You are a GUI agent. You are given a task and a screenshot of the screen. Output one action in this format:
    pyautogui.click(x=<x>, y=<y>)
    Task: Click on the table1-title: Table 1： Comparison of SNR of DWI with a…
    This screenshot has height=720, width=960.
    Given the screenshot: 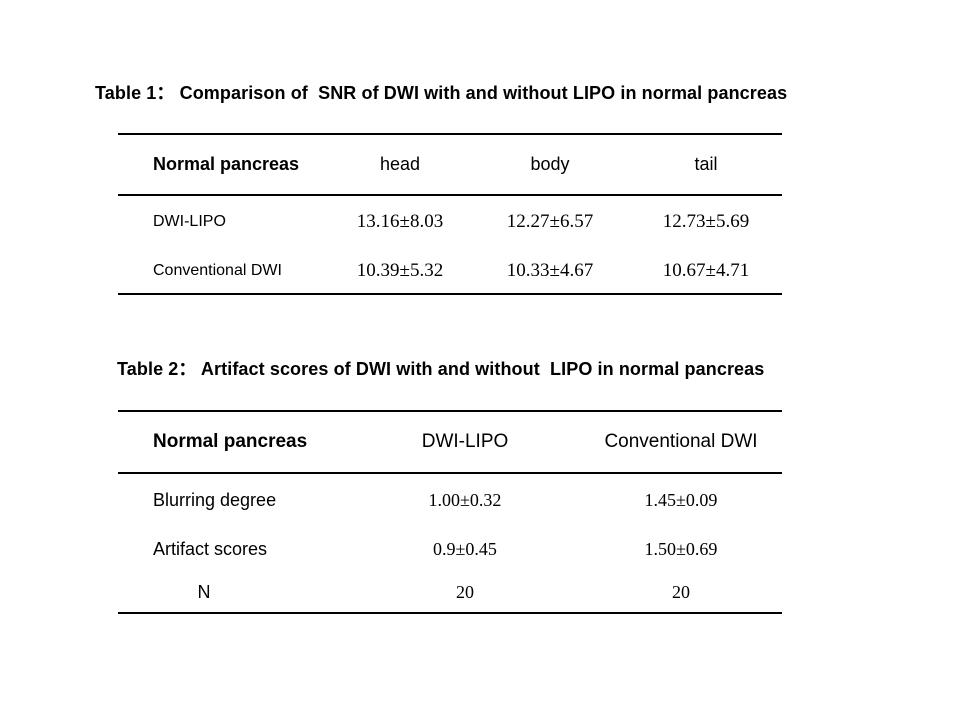 What is the action you would take?
    pyautogui.click(x=441, y=93)
    